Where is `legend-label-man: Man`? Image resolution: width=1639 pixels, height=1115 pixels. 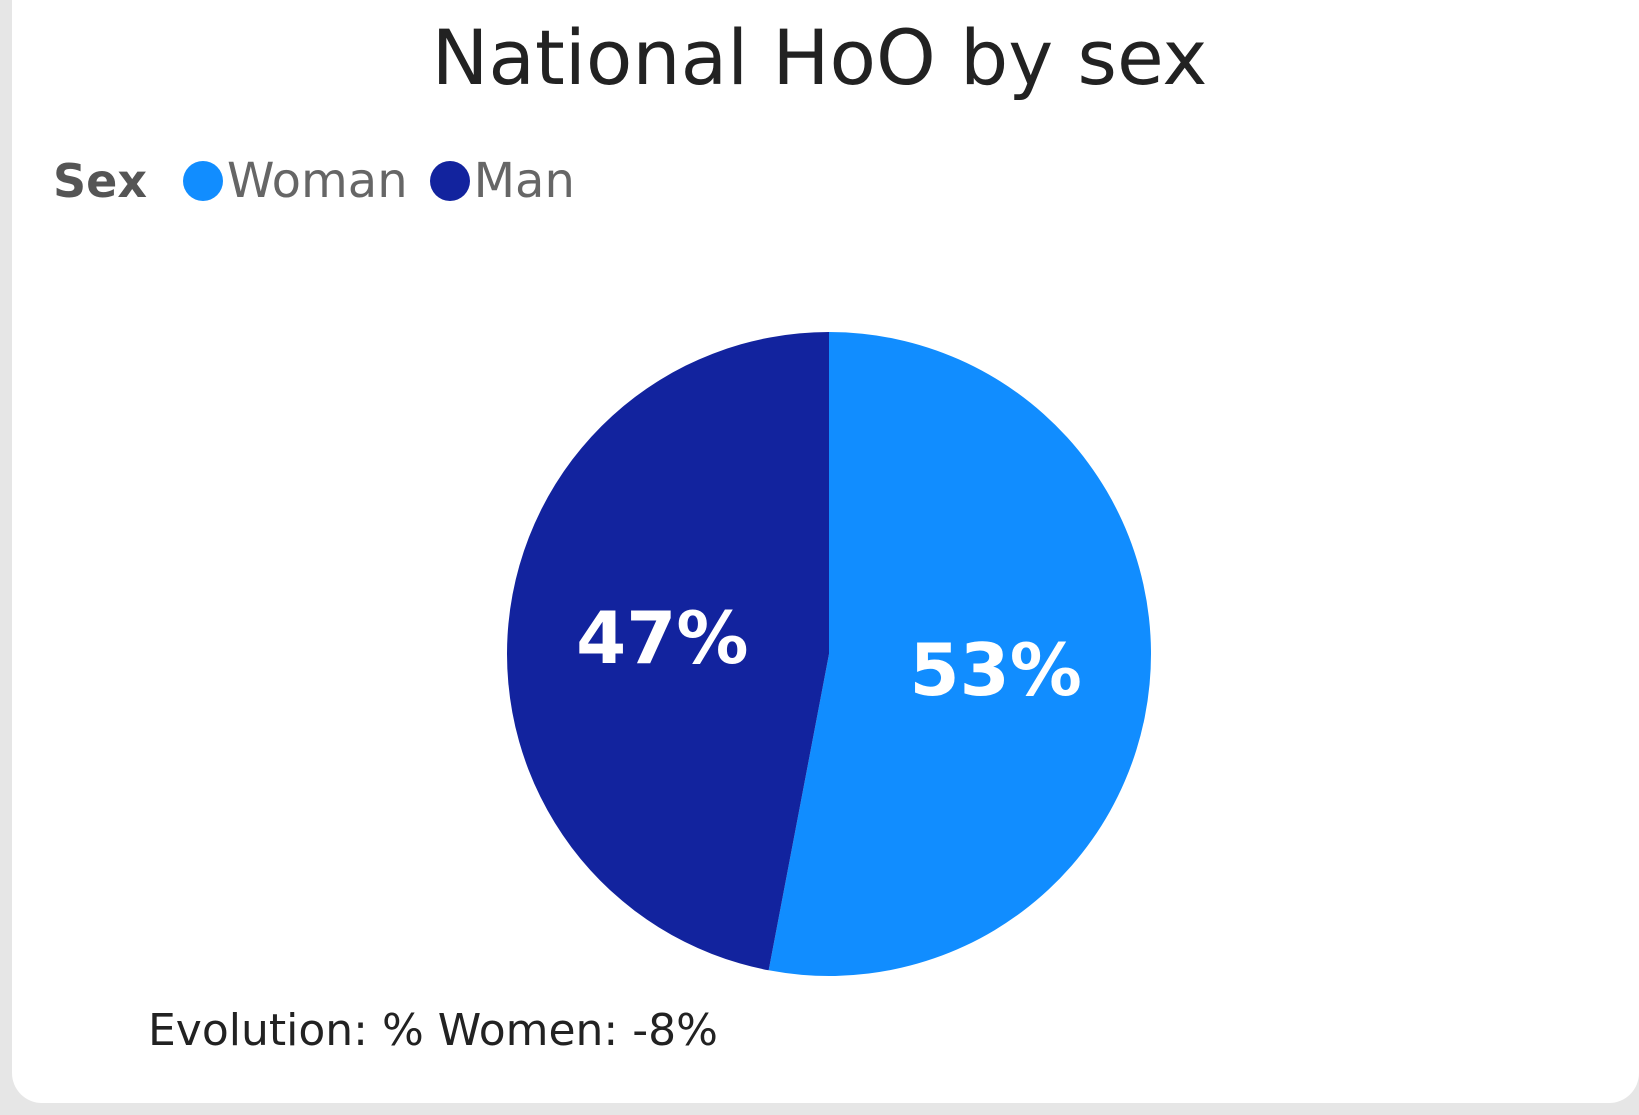 legend-label-man: Man is located at coordinates (524, 181).